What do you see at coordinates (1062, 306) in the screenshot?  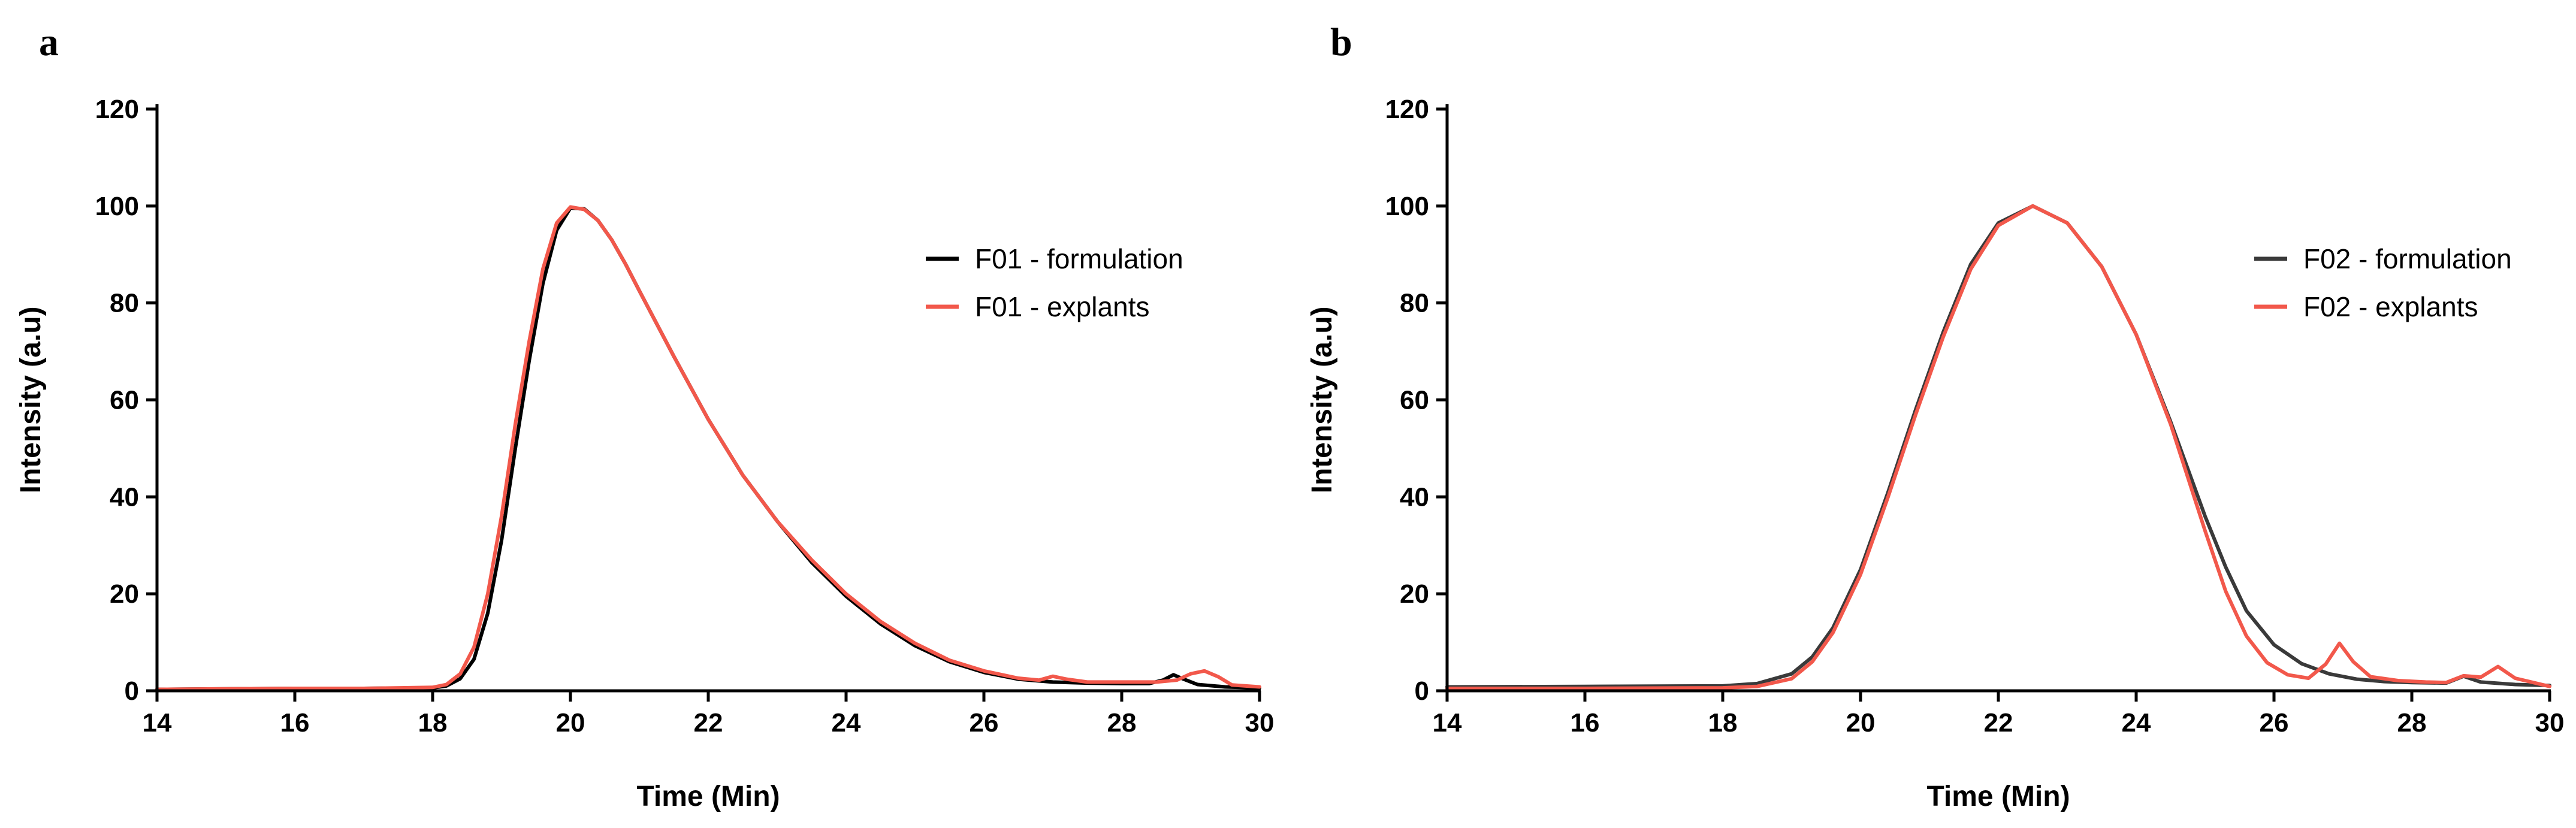 I see `legend-label: F01 - explants` at bounding box center [1062, 306].